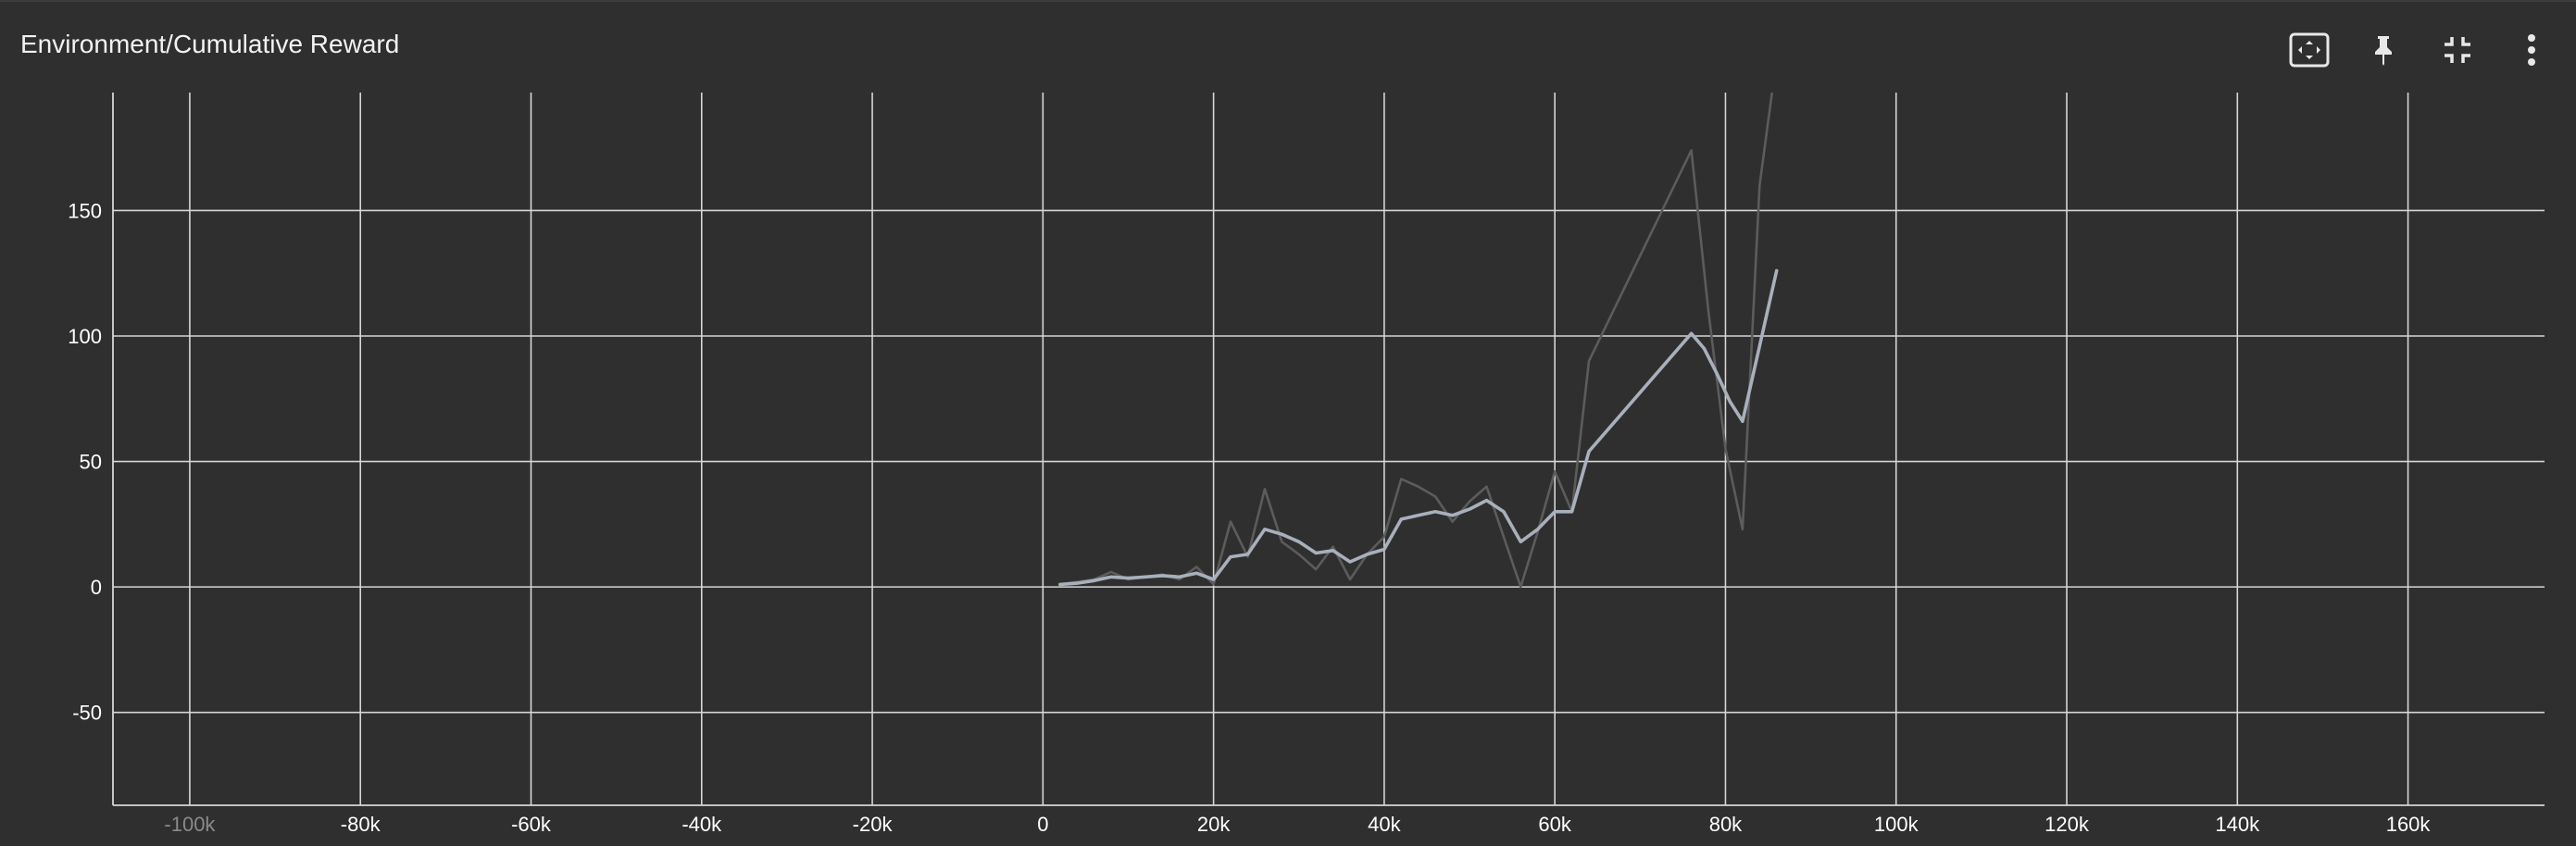  I want to click on x-tick-label: 80k, so click(1726, 824).